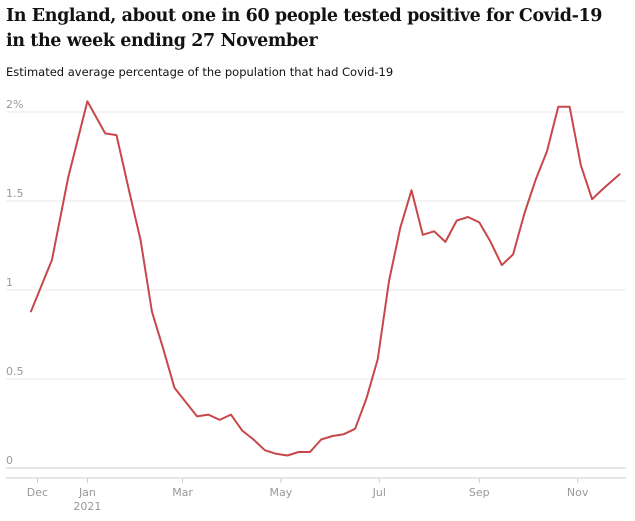 This screenshot has height=521, width=635. I want to click on x-tick-label: Mar, so click(182, 492).